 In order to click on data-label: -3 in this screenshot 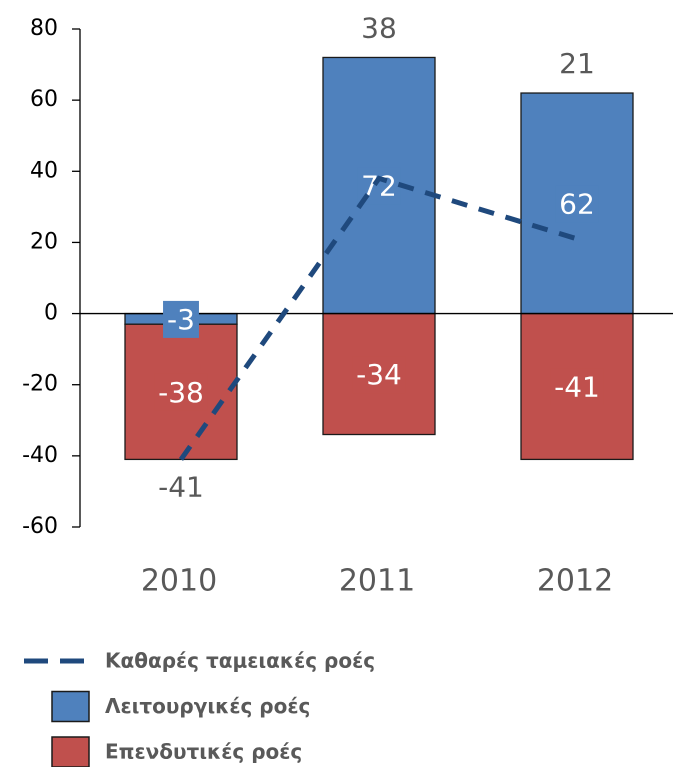, I will do `click(181, 319)`.